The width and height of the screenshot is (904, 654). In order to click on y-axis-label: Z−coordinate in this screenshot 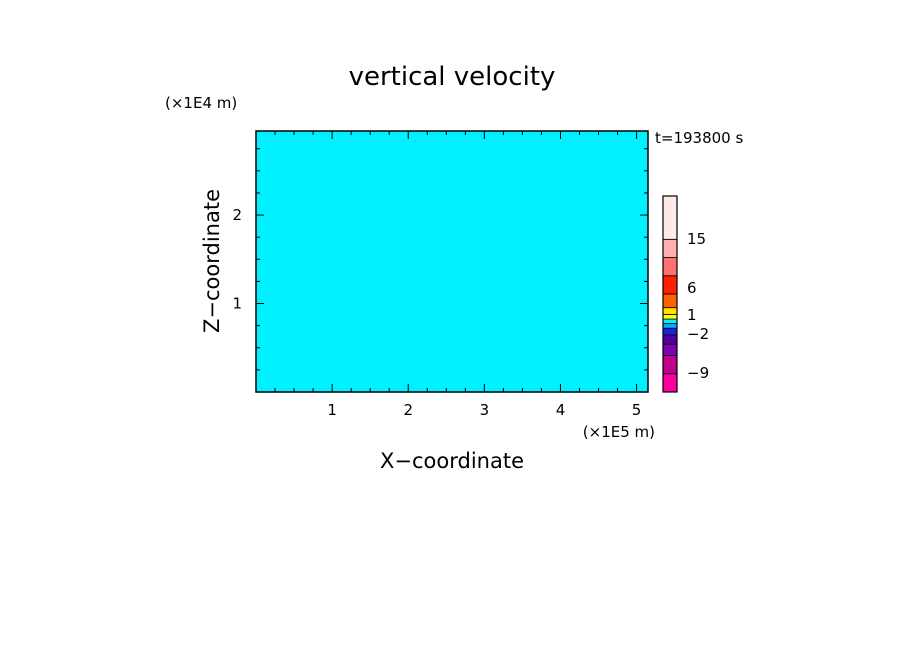, I will do `click(212, 261)`.